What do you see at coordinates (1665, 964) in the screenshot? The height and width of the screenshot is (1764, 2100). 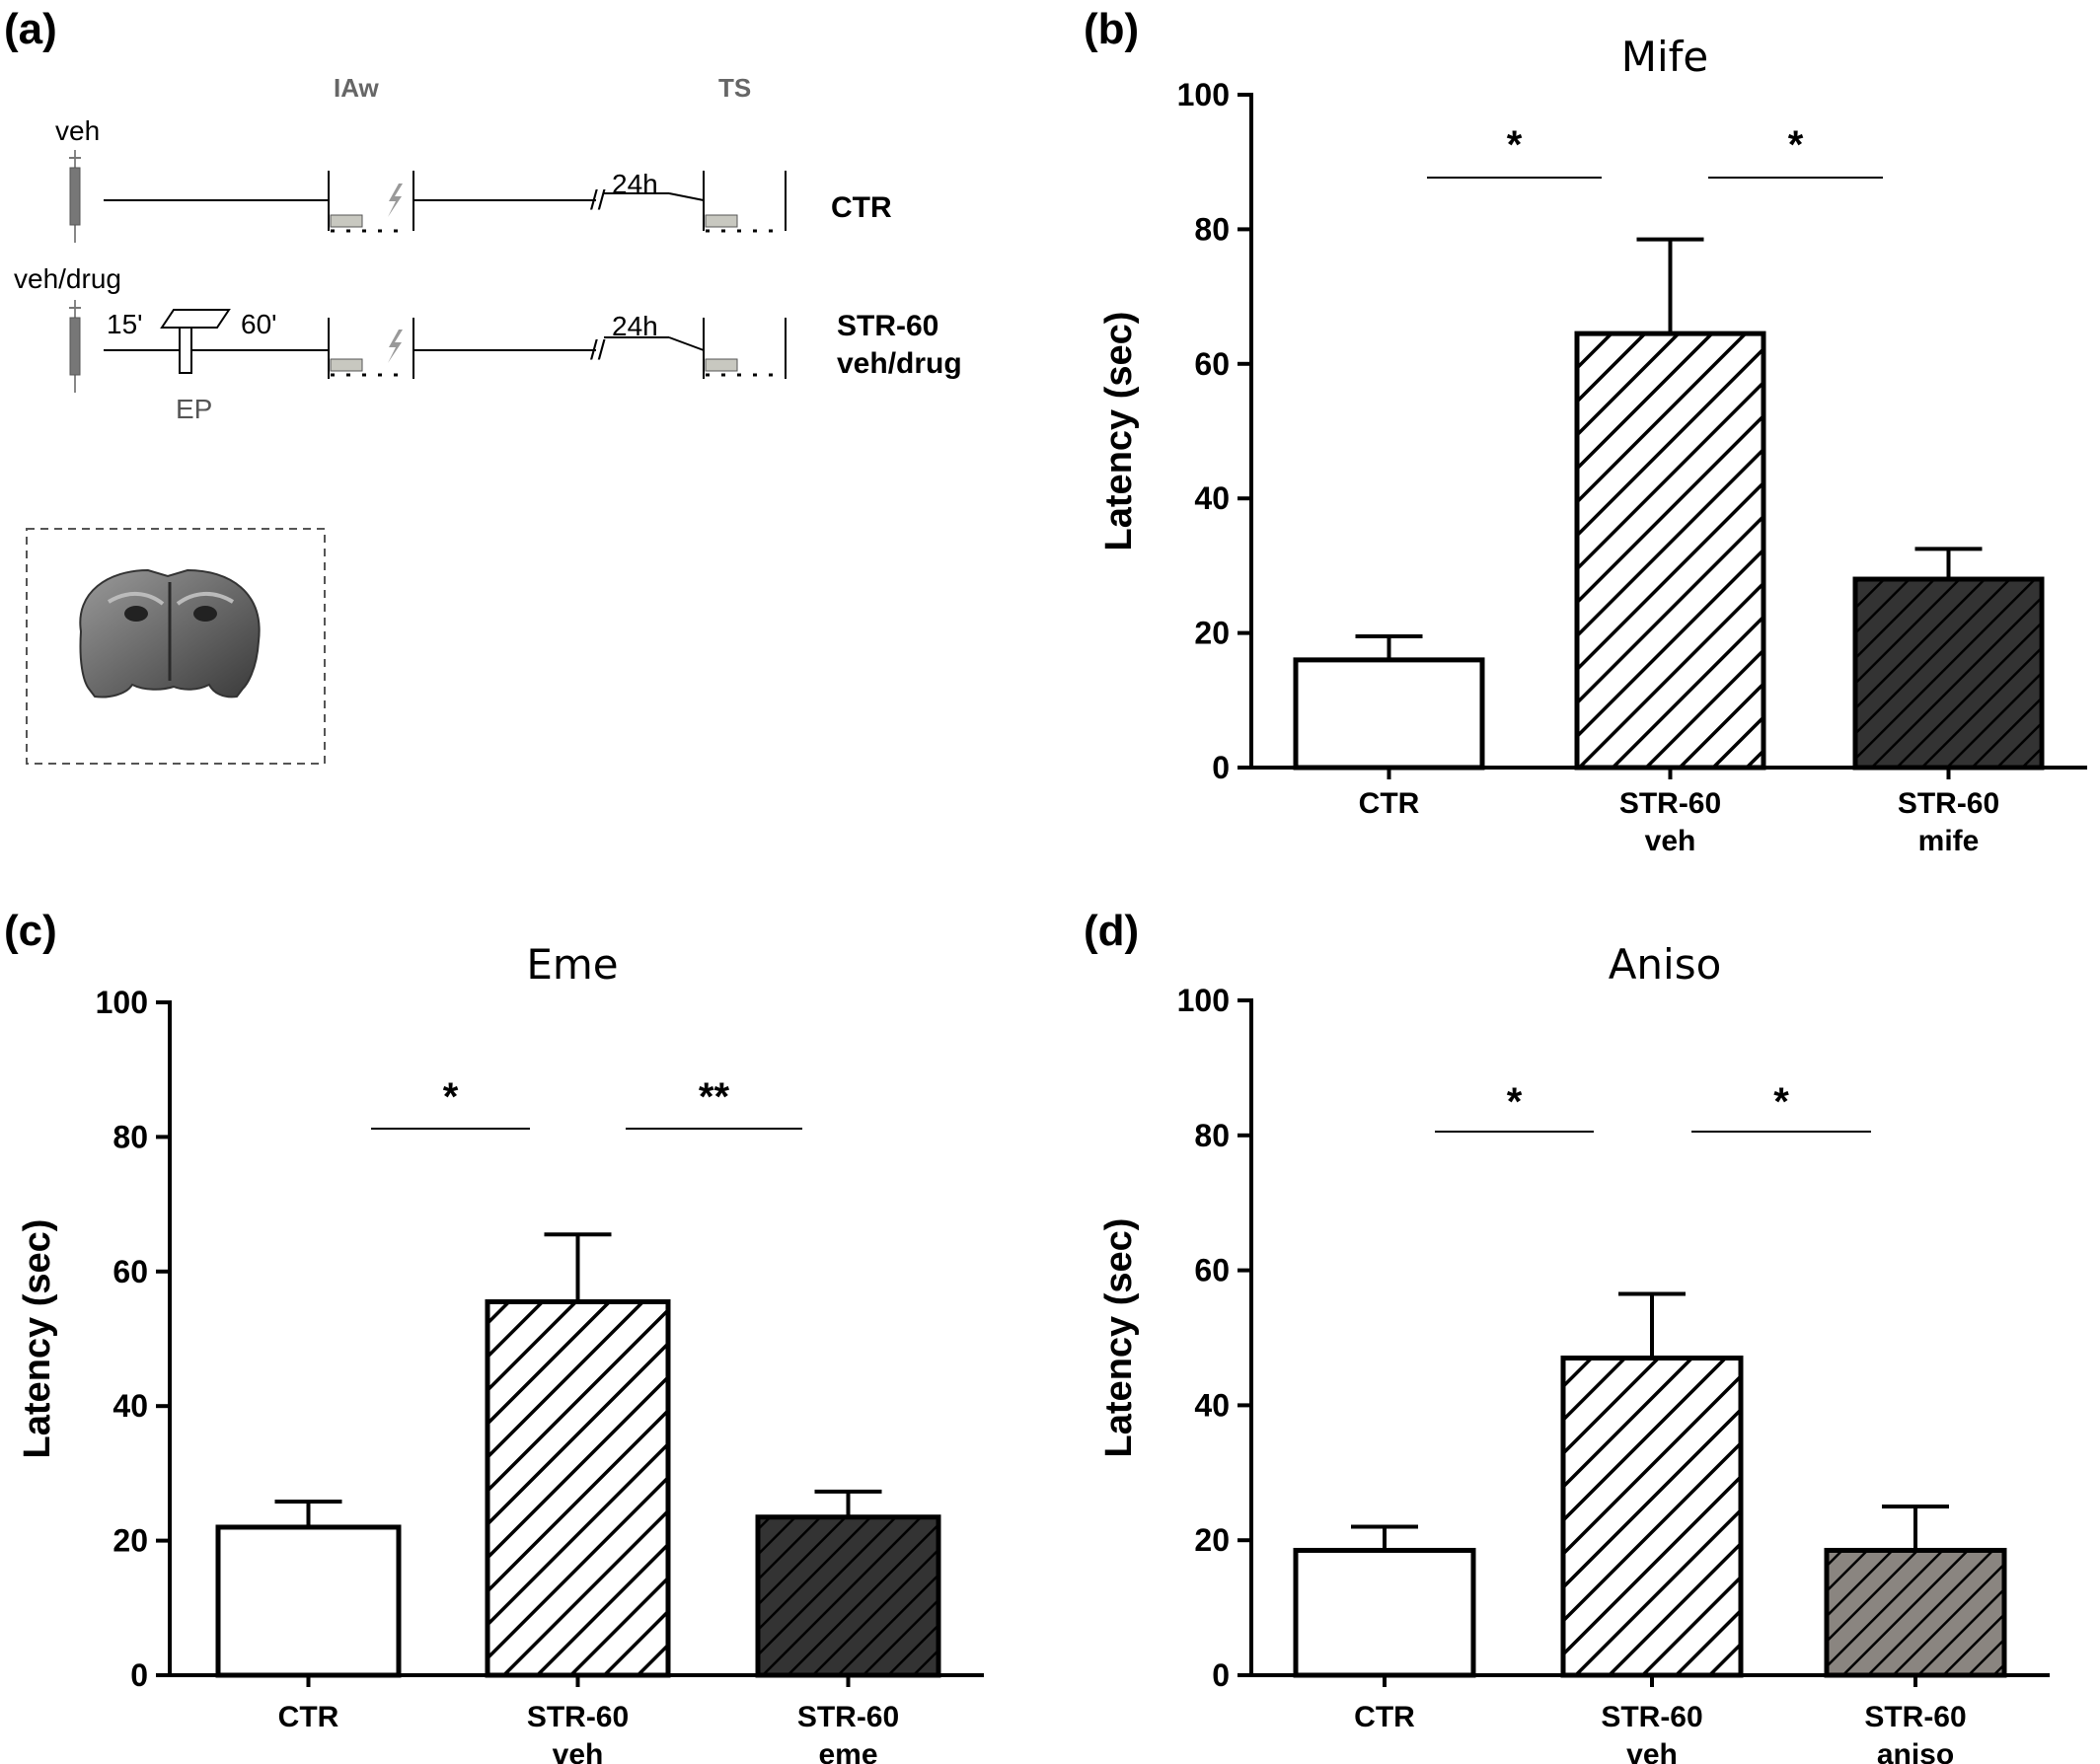 I see `chart-title: Aniso` at bounding box center [1665, 964].